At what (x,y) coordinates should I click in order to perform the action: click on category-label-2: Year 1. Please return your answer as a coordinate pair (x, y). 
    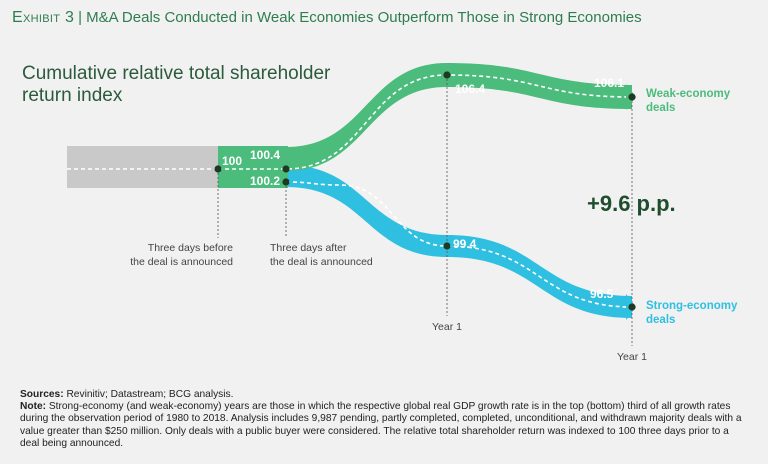
    Looking at the image, I should click on (447, 327).